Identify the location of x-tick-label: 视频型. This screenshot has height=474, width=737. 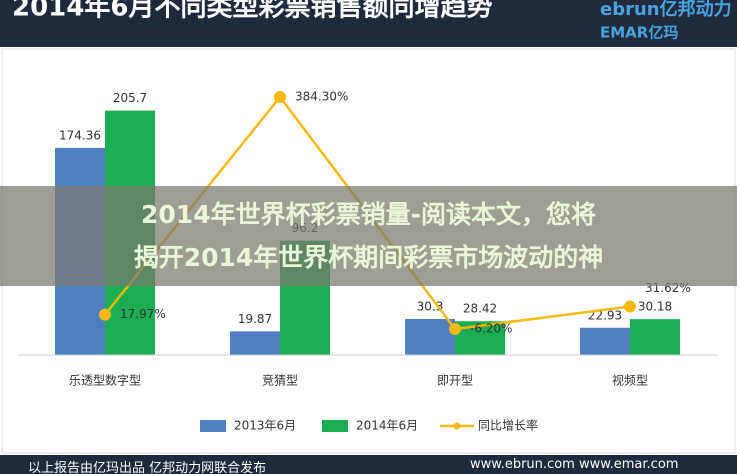
(630, 380).